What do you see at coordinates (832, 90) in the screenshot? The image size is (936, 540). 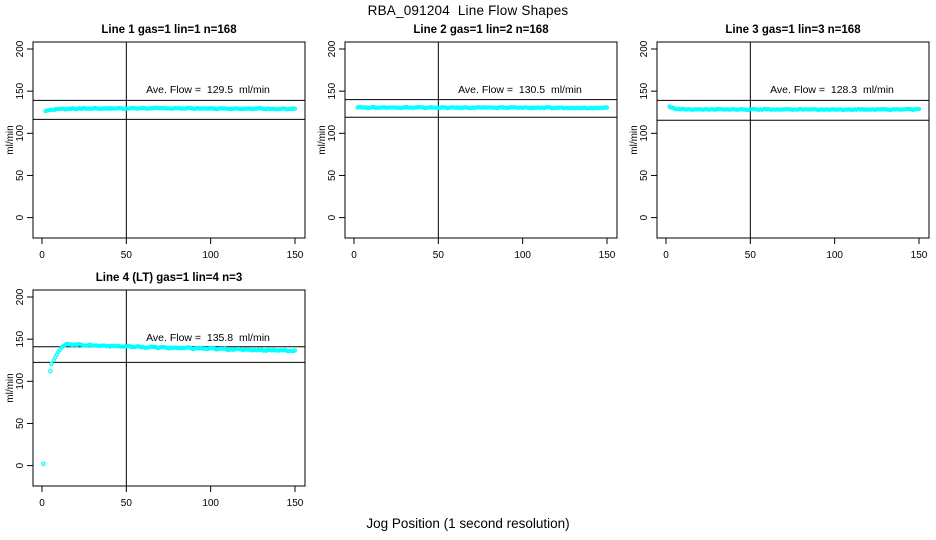 I see `ave-flow-annotation: Ave. Flow = 128.3 ml/min` at bounding box center [832, 90].